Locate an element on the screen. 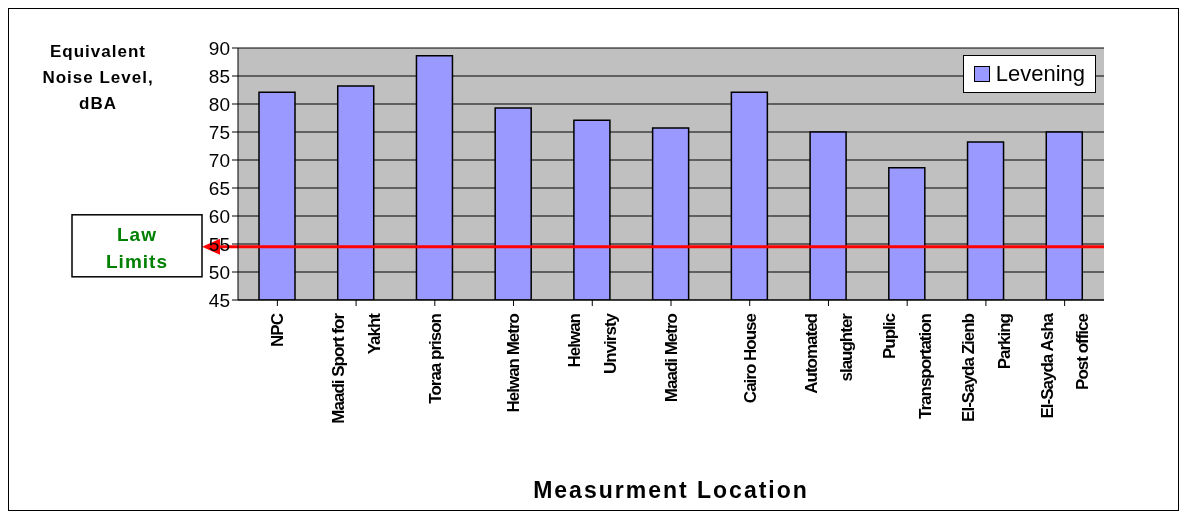  y-tick-label: 80 is located at coordinates (219, 104).